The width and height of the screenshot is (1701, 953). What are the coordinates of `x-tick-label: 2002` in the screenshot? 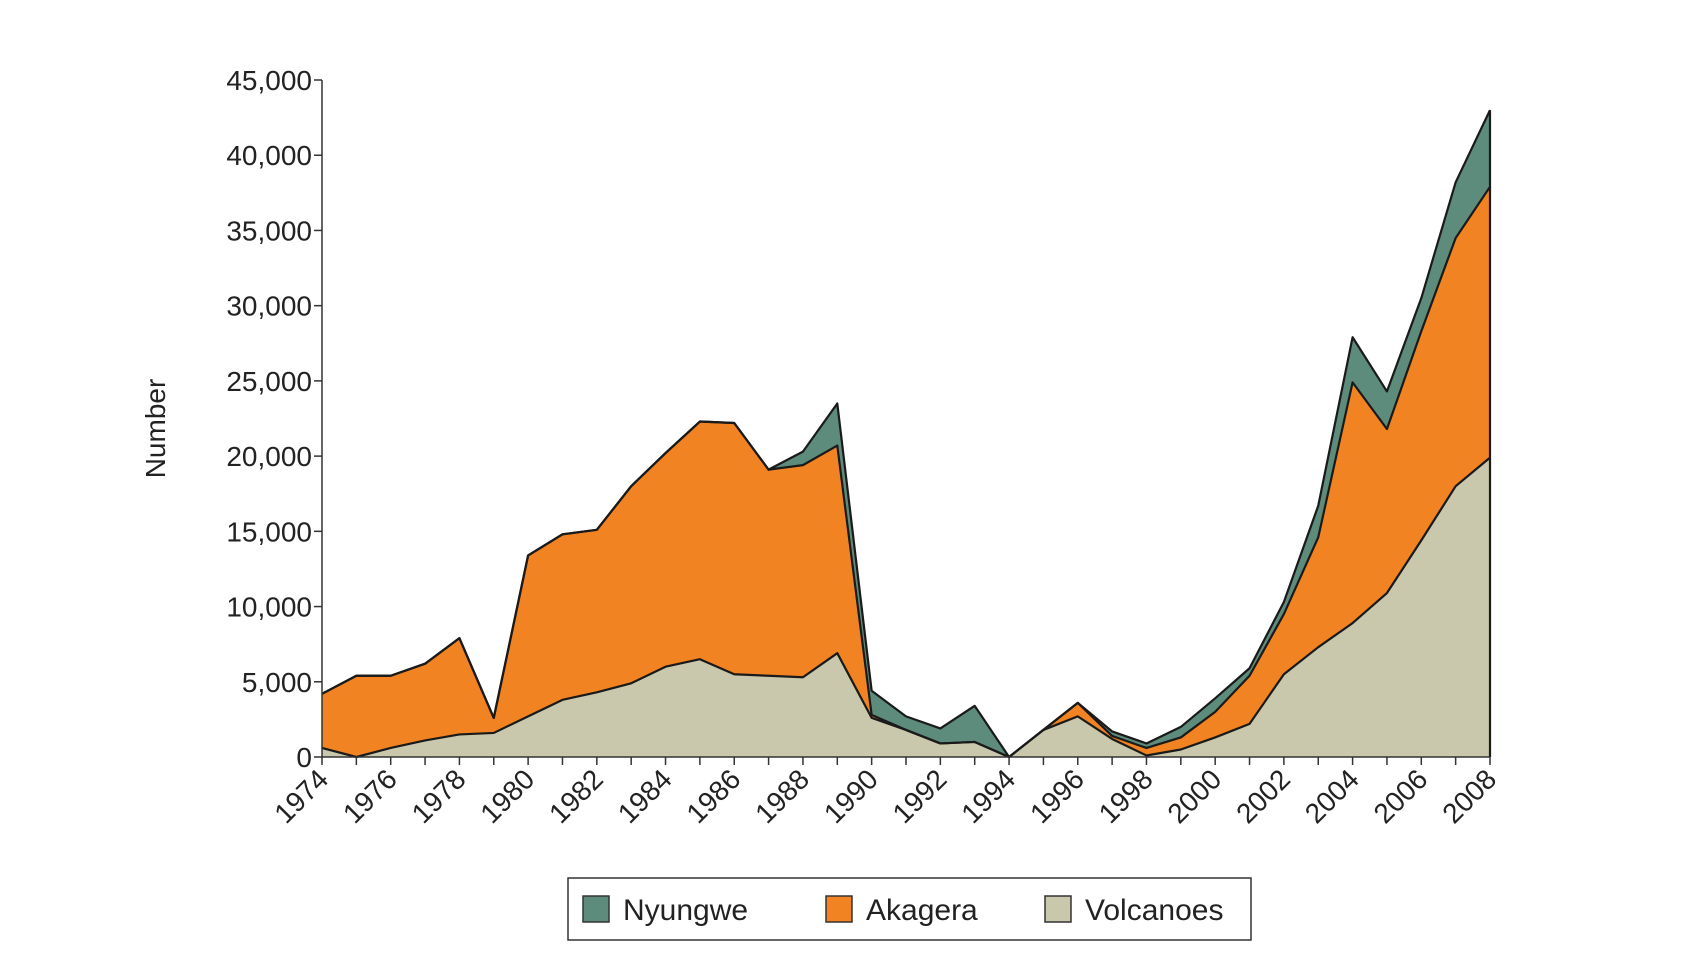 It's located at (1263, 796).